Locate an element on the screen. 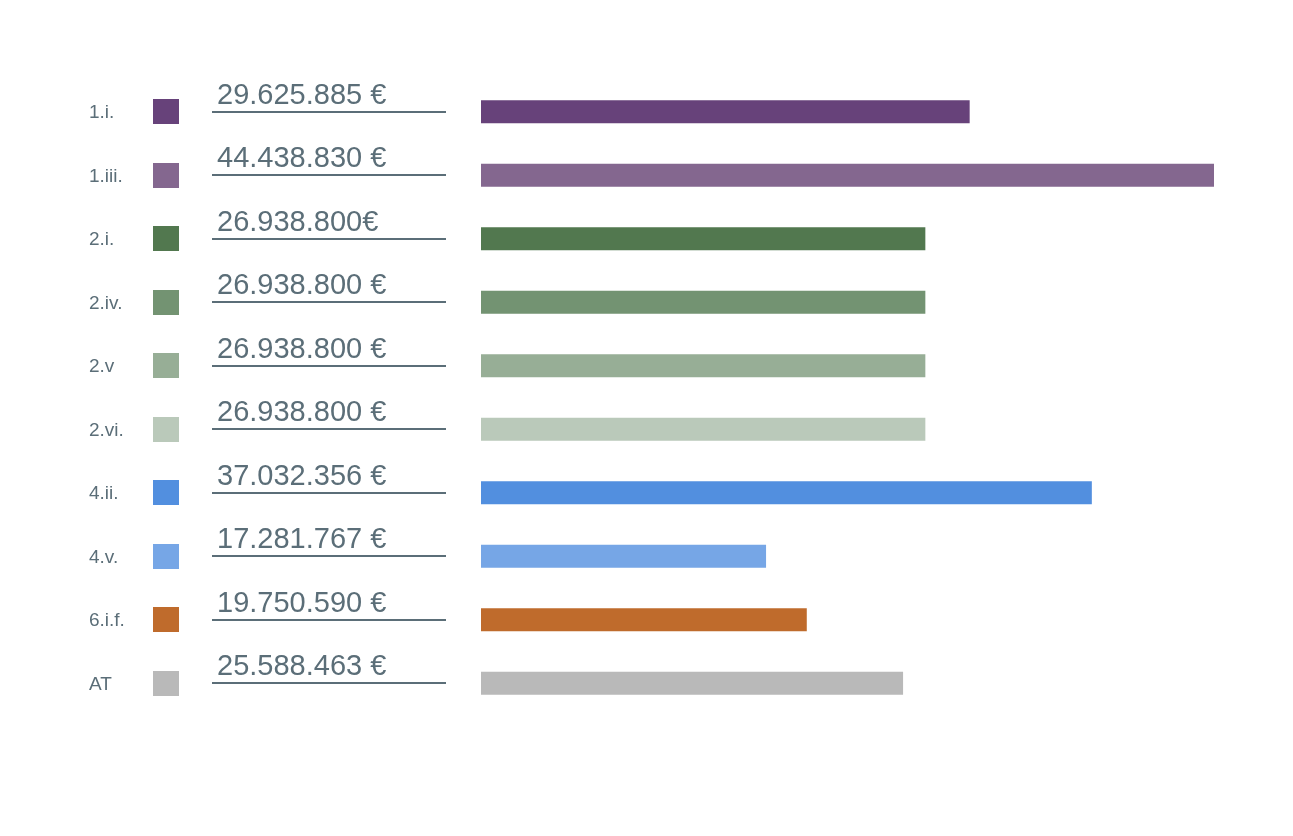 The height and width of the screenshot is (836, 1293). y-tick-label: 2.i. is located at coordinates (102, 239).